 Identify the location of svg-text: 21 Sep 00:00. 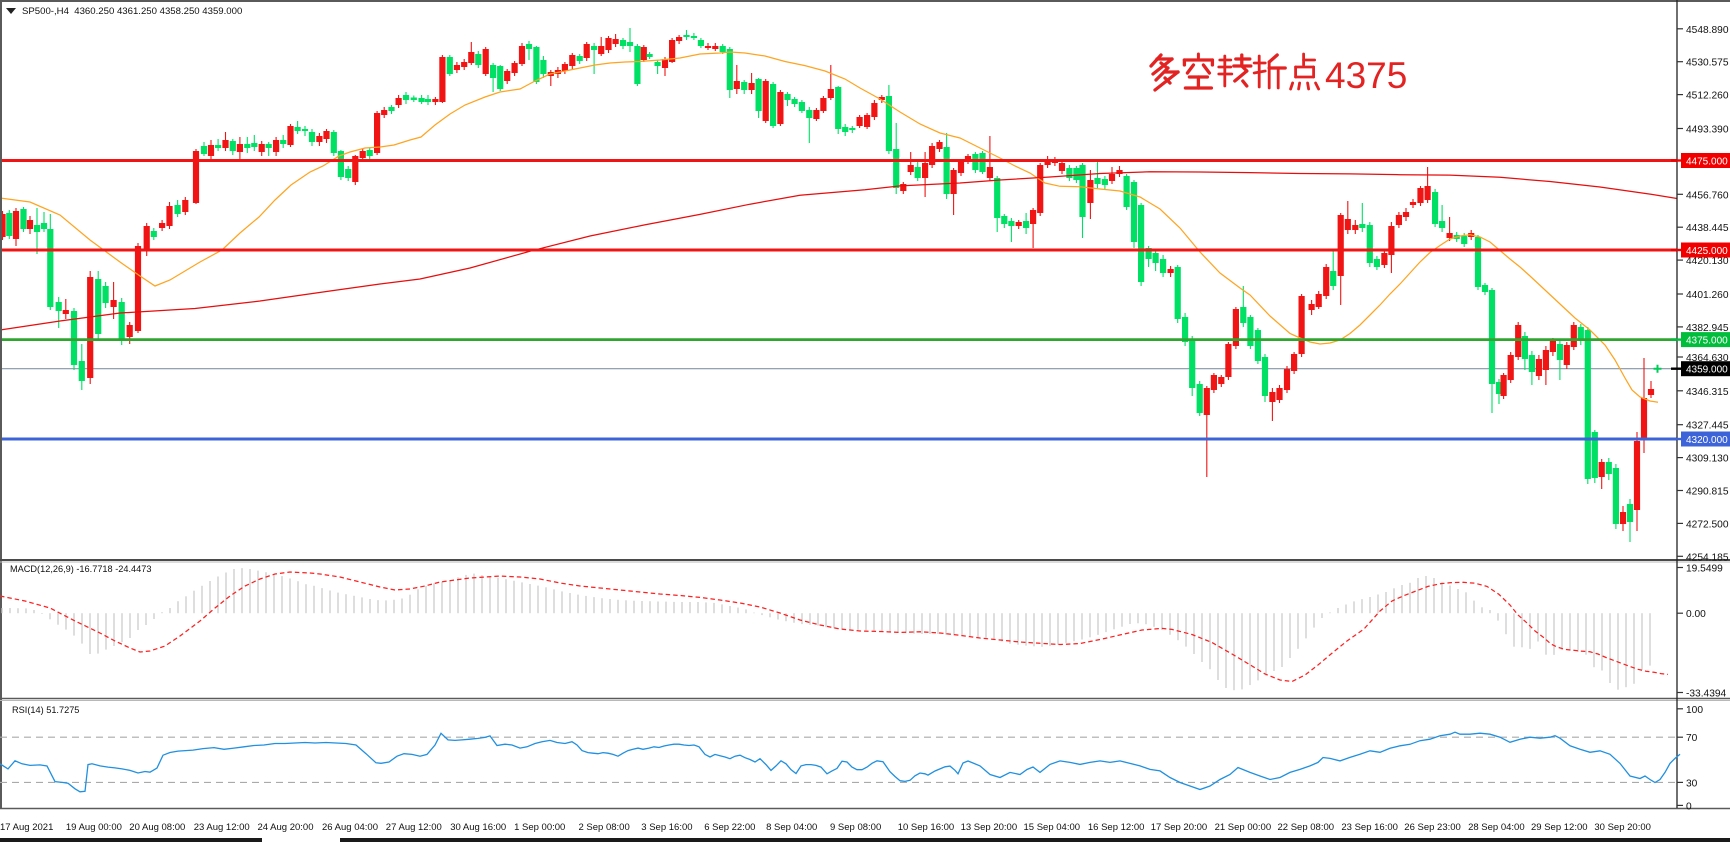
(1243, 827).